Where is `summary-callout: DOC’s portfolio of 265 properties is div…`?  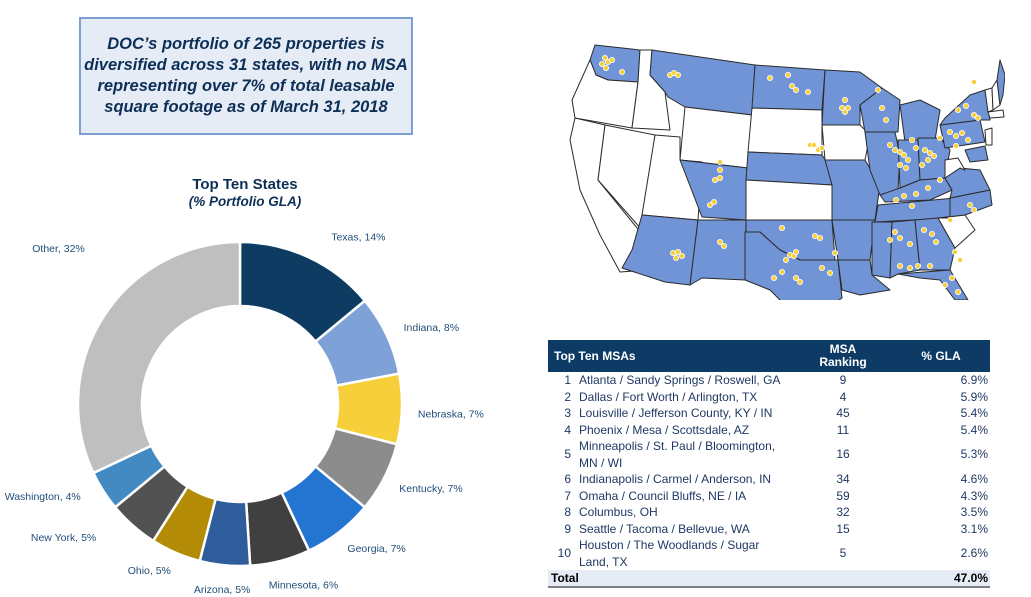
summary-callout: DOC’s portfolio of 265 properties is div… is located at coordinates (246, 76).